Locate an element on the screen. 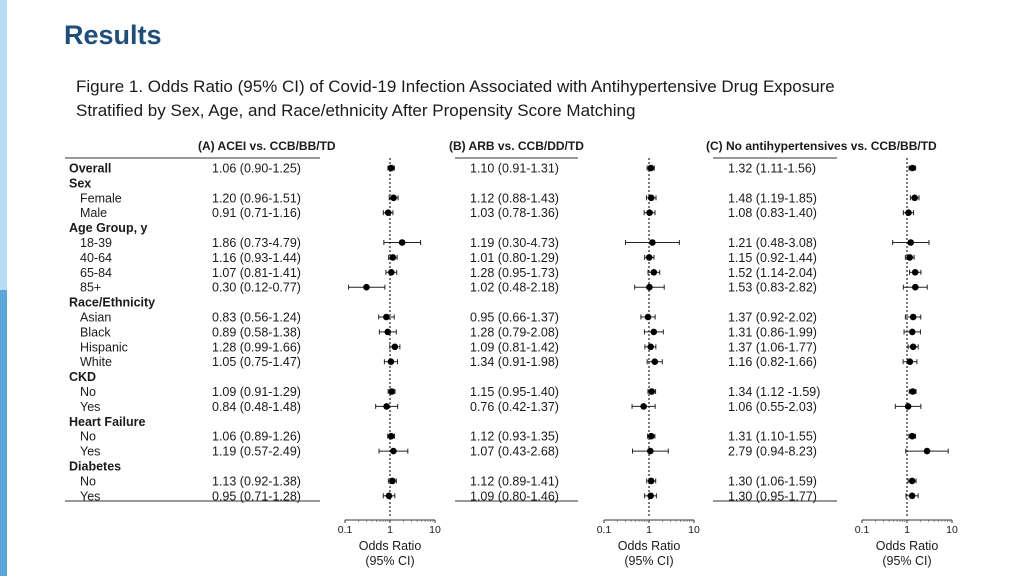 The image size is (1024, 576). estimate-text: 1.86 (0.73-4.79) is located at coordinates (256, 243).